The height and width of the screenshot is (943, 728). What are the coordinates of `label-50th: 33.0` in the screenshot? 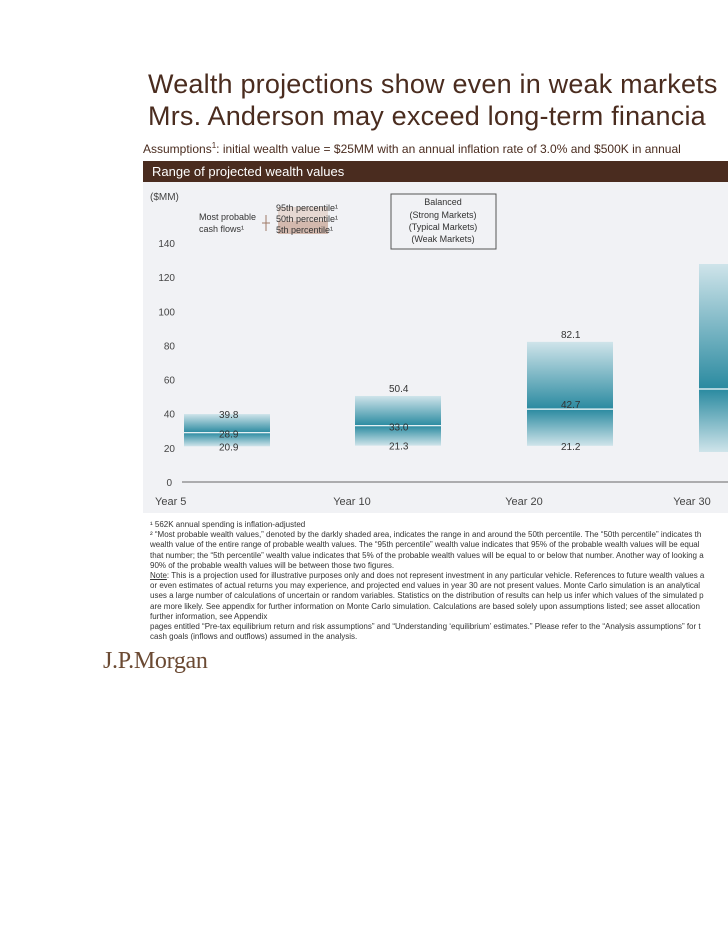 It's located at (399, 428).